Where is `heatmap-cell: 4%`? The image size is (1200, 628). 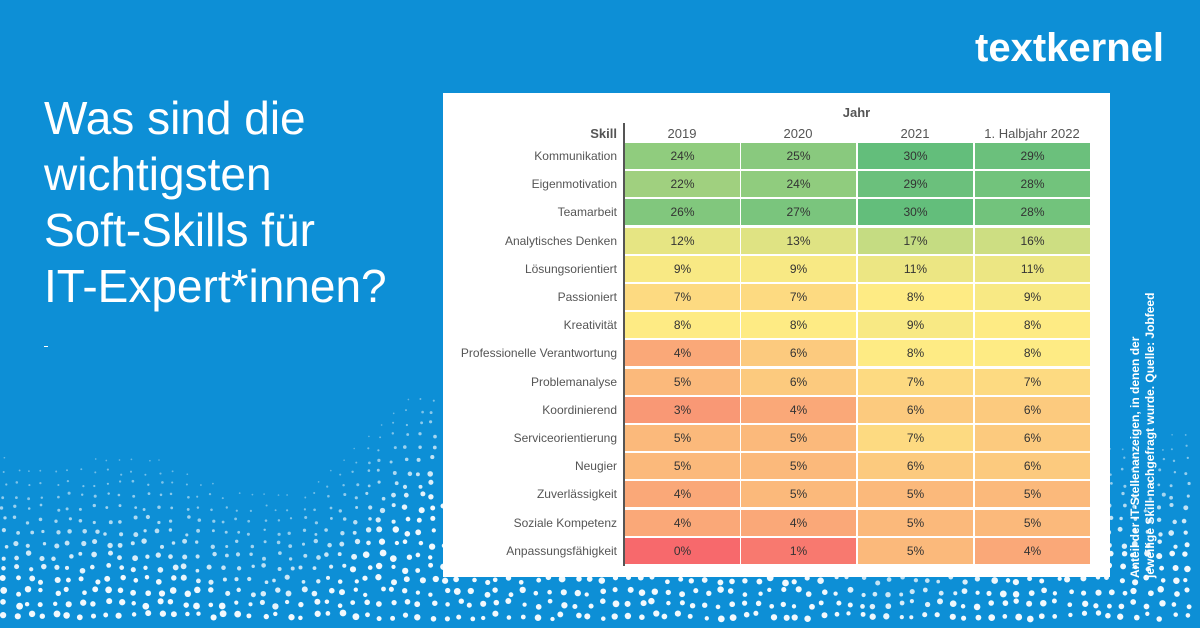
heatmap-cell: 4% is located at coordinates (682, 353).